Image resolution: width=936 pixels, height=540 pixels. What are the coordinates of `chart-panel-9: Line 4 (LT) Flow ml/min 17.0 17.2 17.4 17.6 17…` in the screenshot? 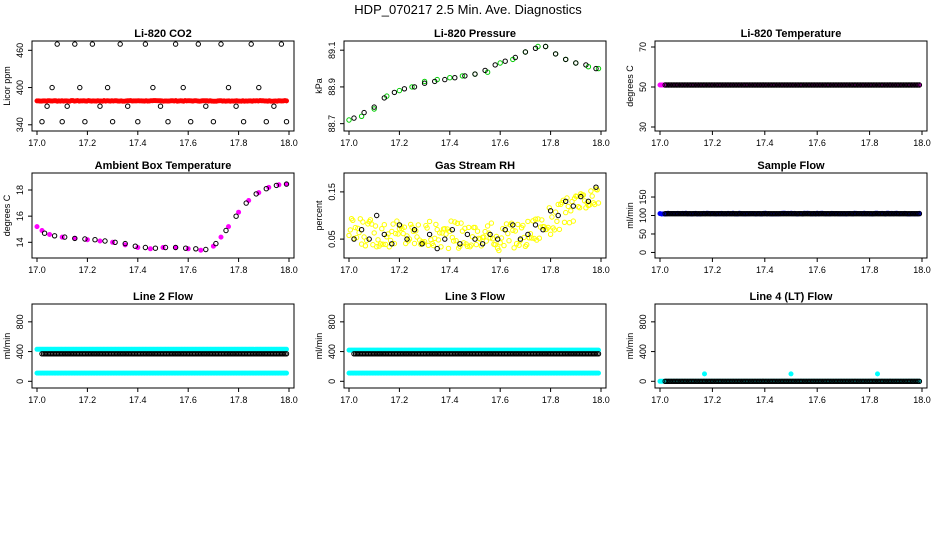 It's located at (778, 348).